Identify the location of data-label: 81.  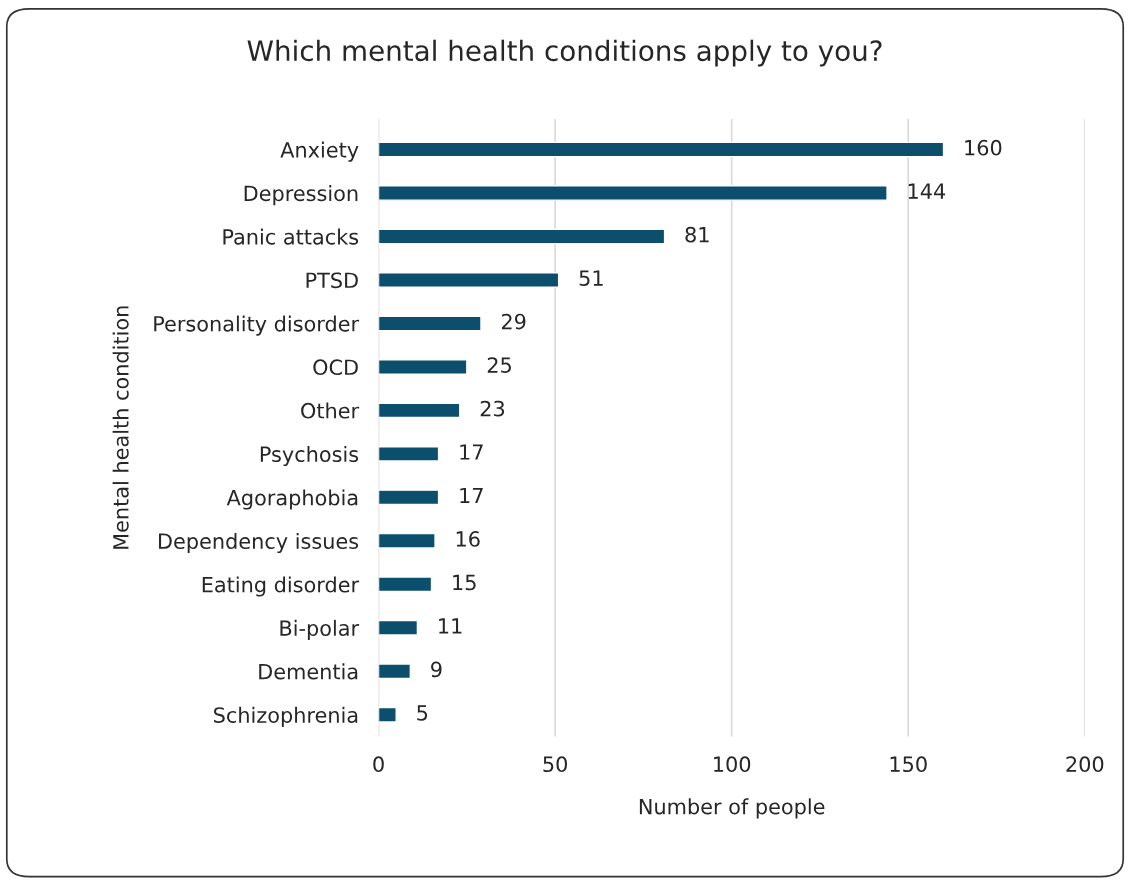
(697, 234).